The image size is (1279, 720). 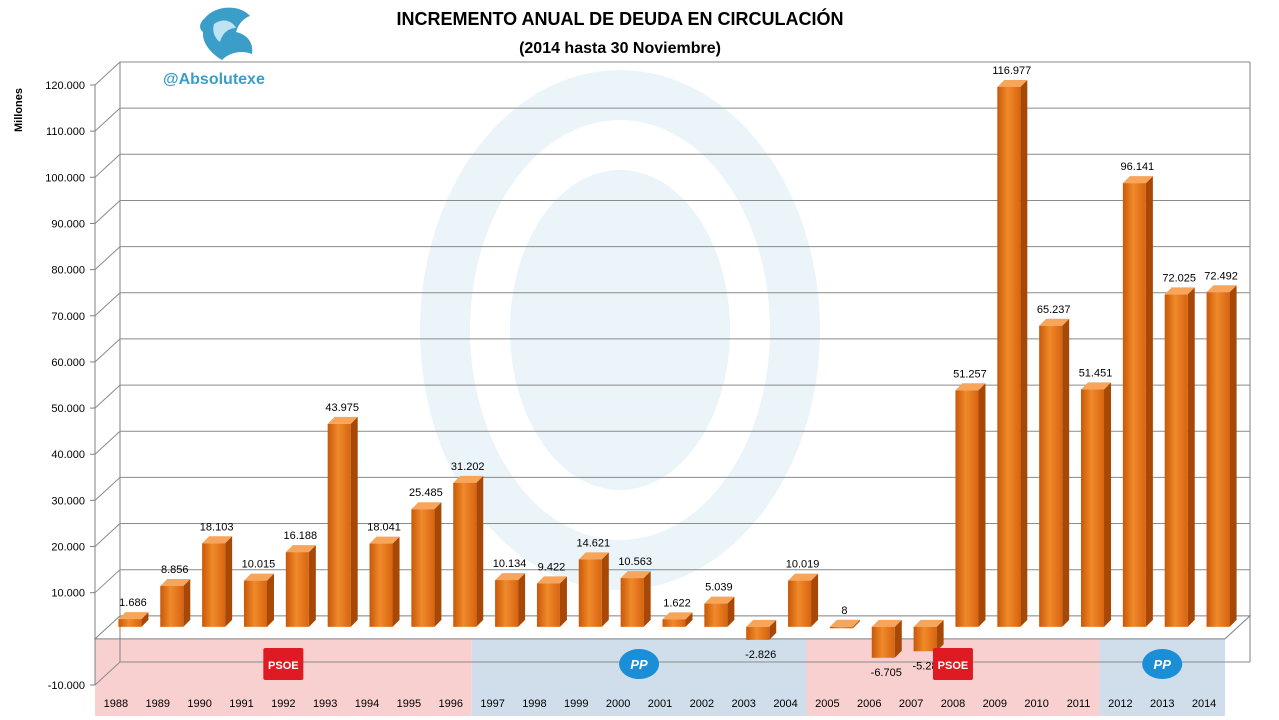 I want to click on y-tick-label: 70.000, so click(x=68, y=317).